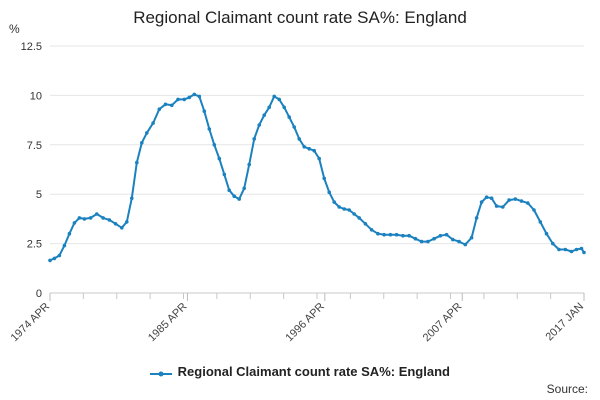 The width and height of the screenshot is (600, 400). What do you see at coordinates (36, 96) in the screenshot?
I see `y-tick-label: 10` at bounding box center [36, 96].